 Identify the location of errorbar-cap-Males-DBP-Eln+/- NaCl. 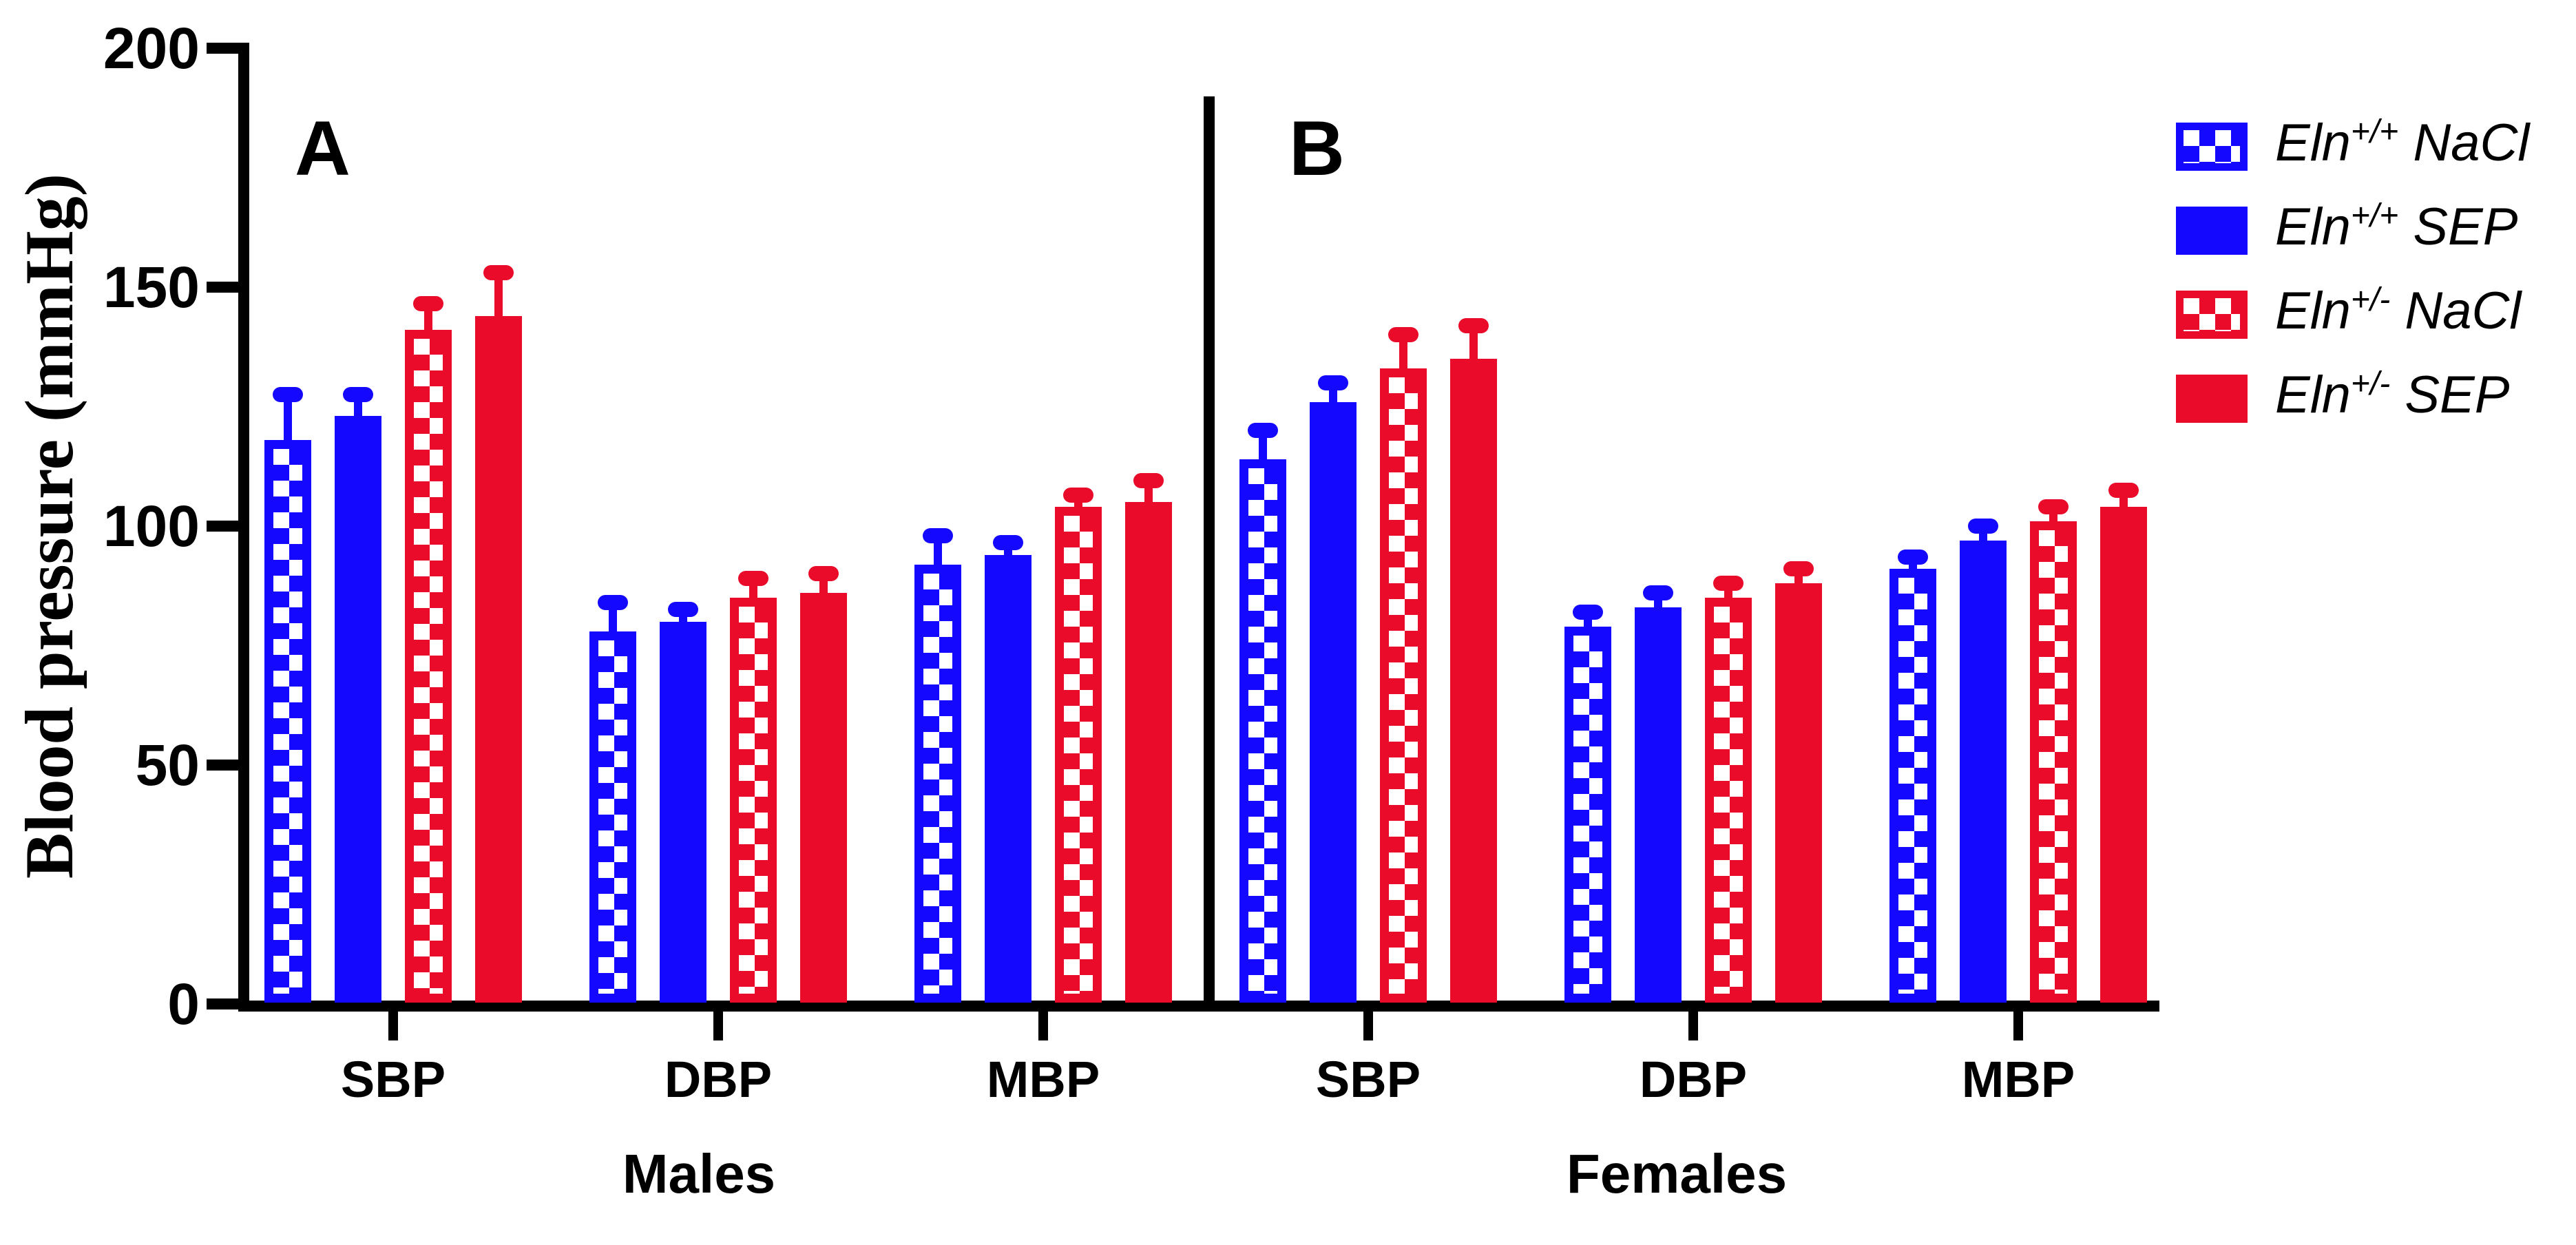
(753, 578).